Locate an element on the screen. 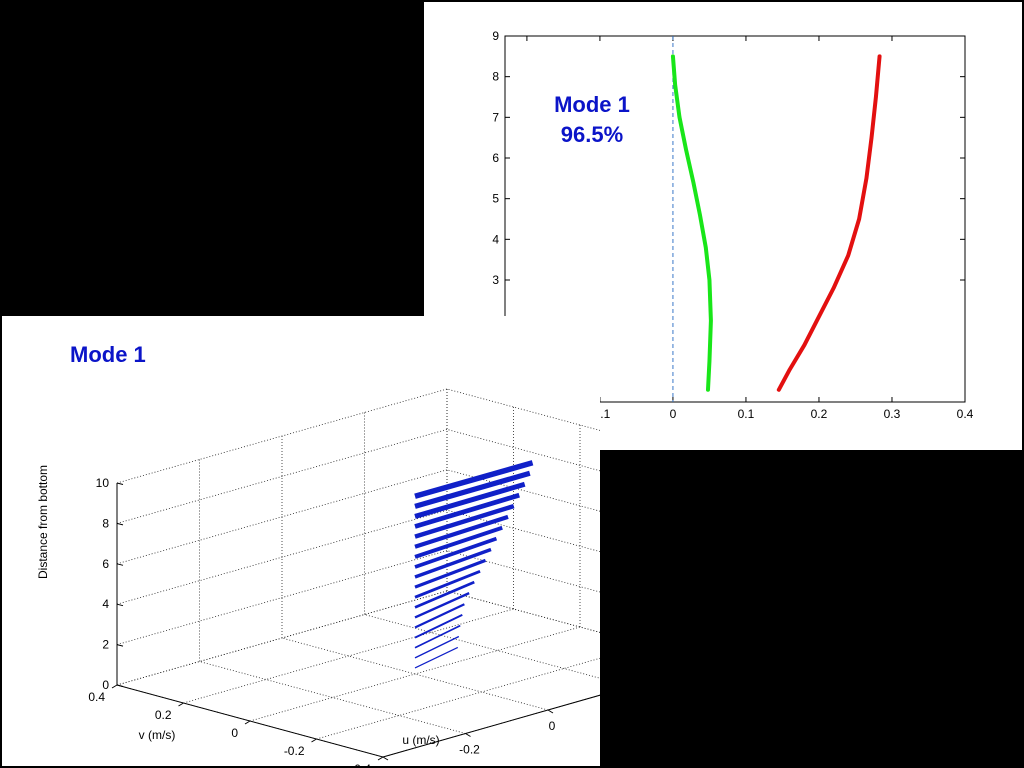 This screenshot has width=1024, height=768. profile-mode-percent: 96.5% is located at coordinates (592, 134).